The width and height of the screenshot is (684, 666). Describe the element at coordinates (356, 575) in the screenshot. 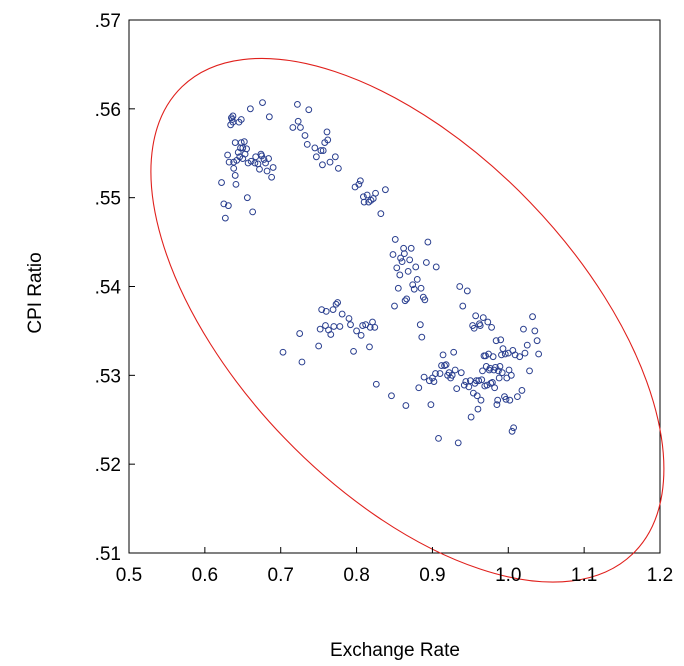

I see `x-tick-label: 0.8` at that location.